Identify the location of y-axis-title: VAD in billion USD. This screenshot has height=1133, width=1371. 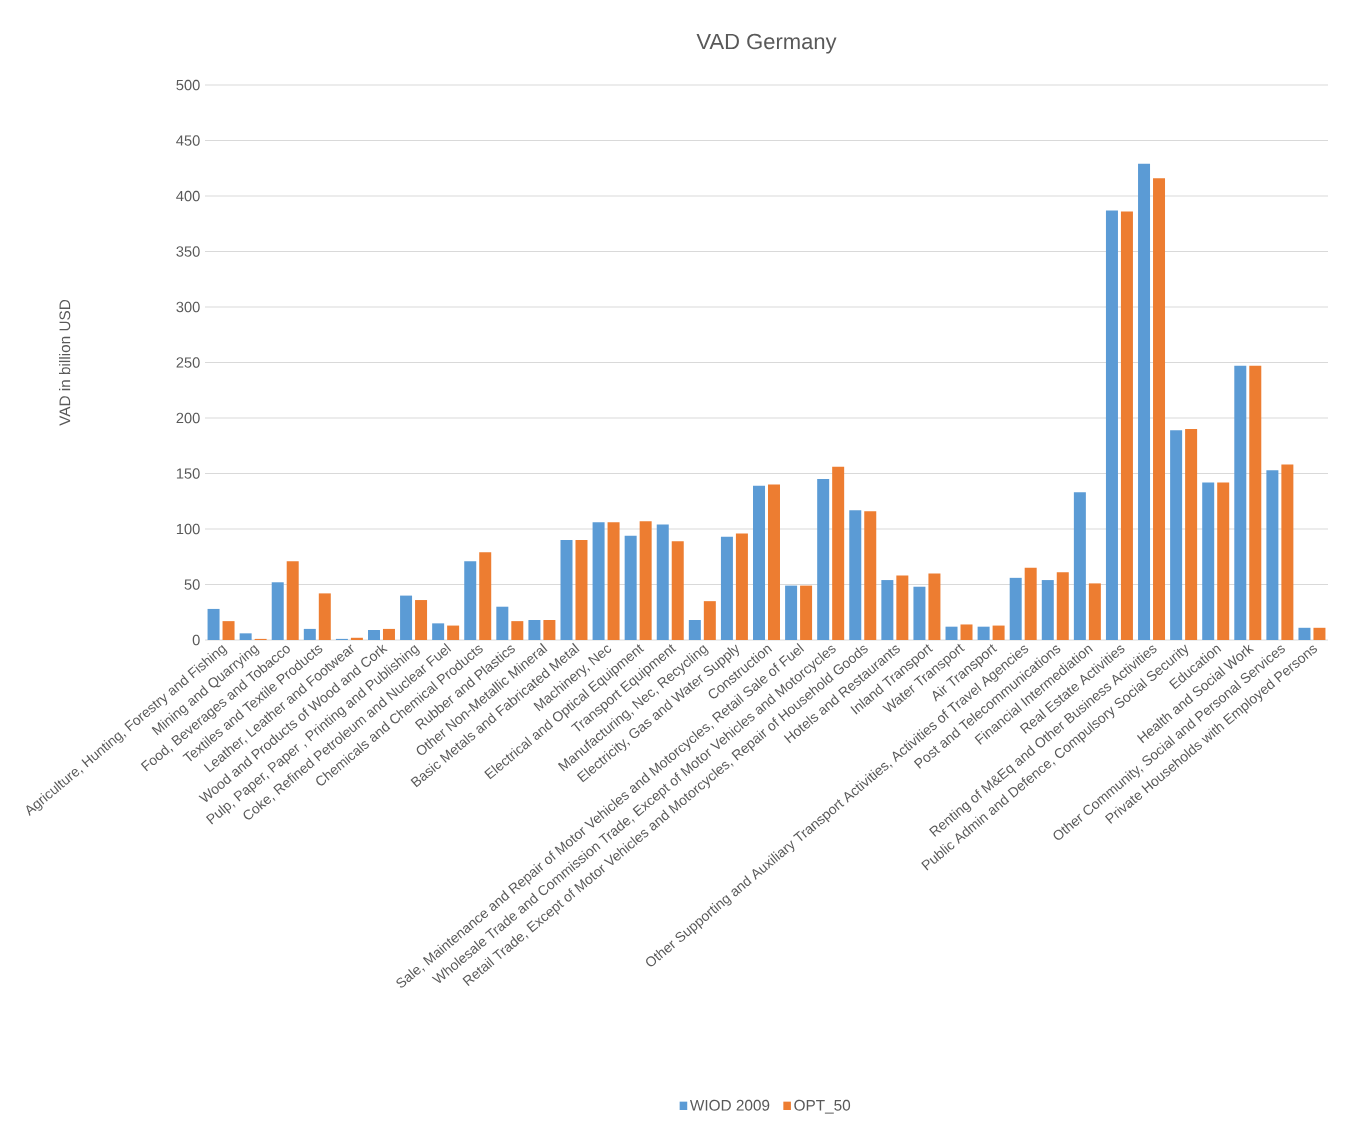
(65, 362).